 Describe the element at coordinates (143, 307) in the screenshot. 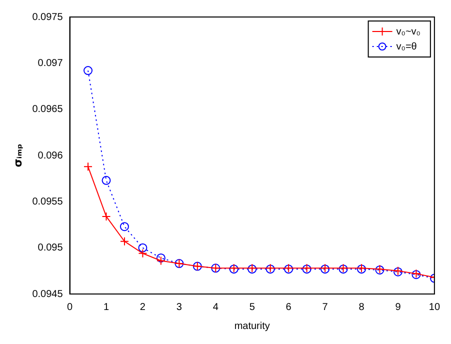

I see `x-tick-label: 2` at that location.